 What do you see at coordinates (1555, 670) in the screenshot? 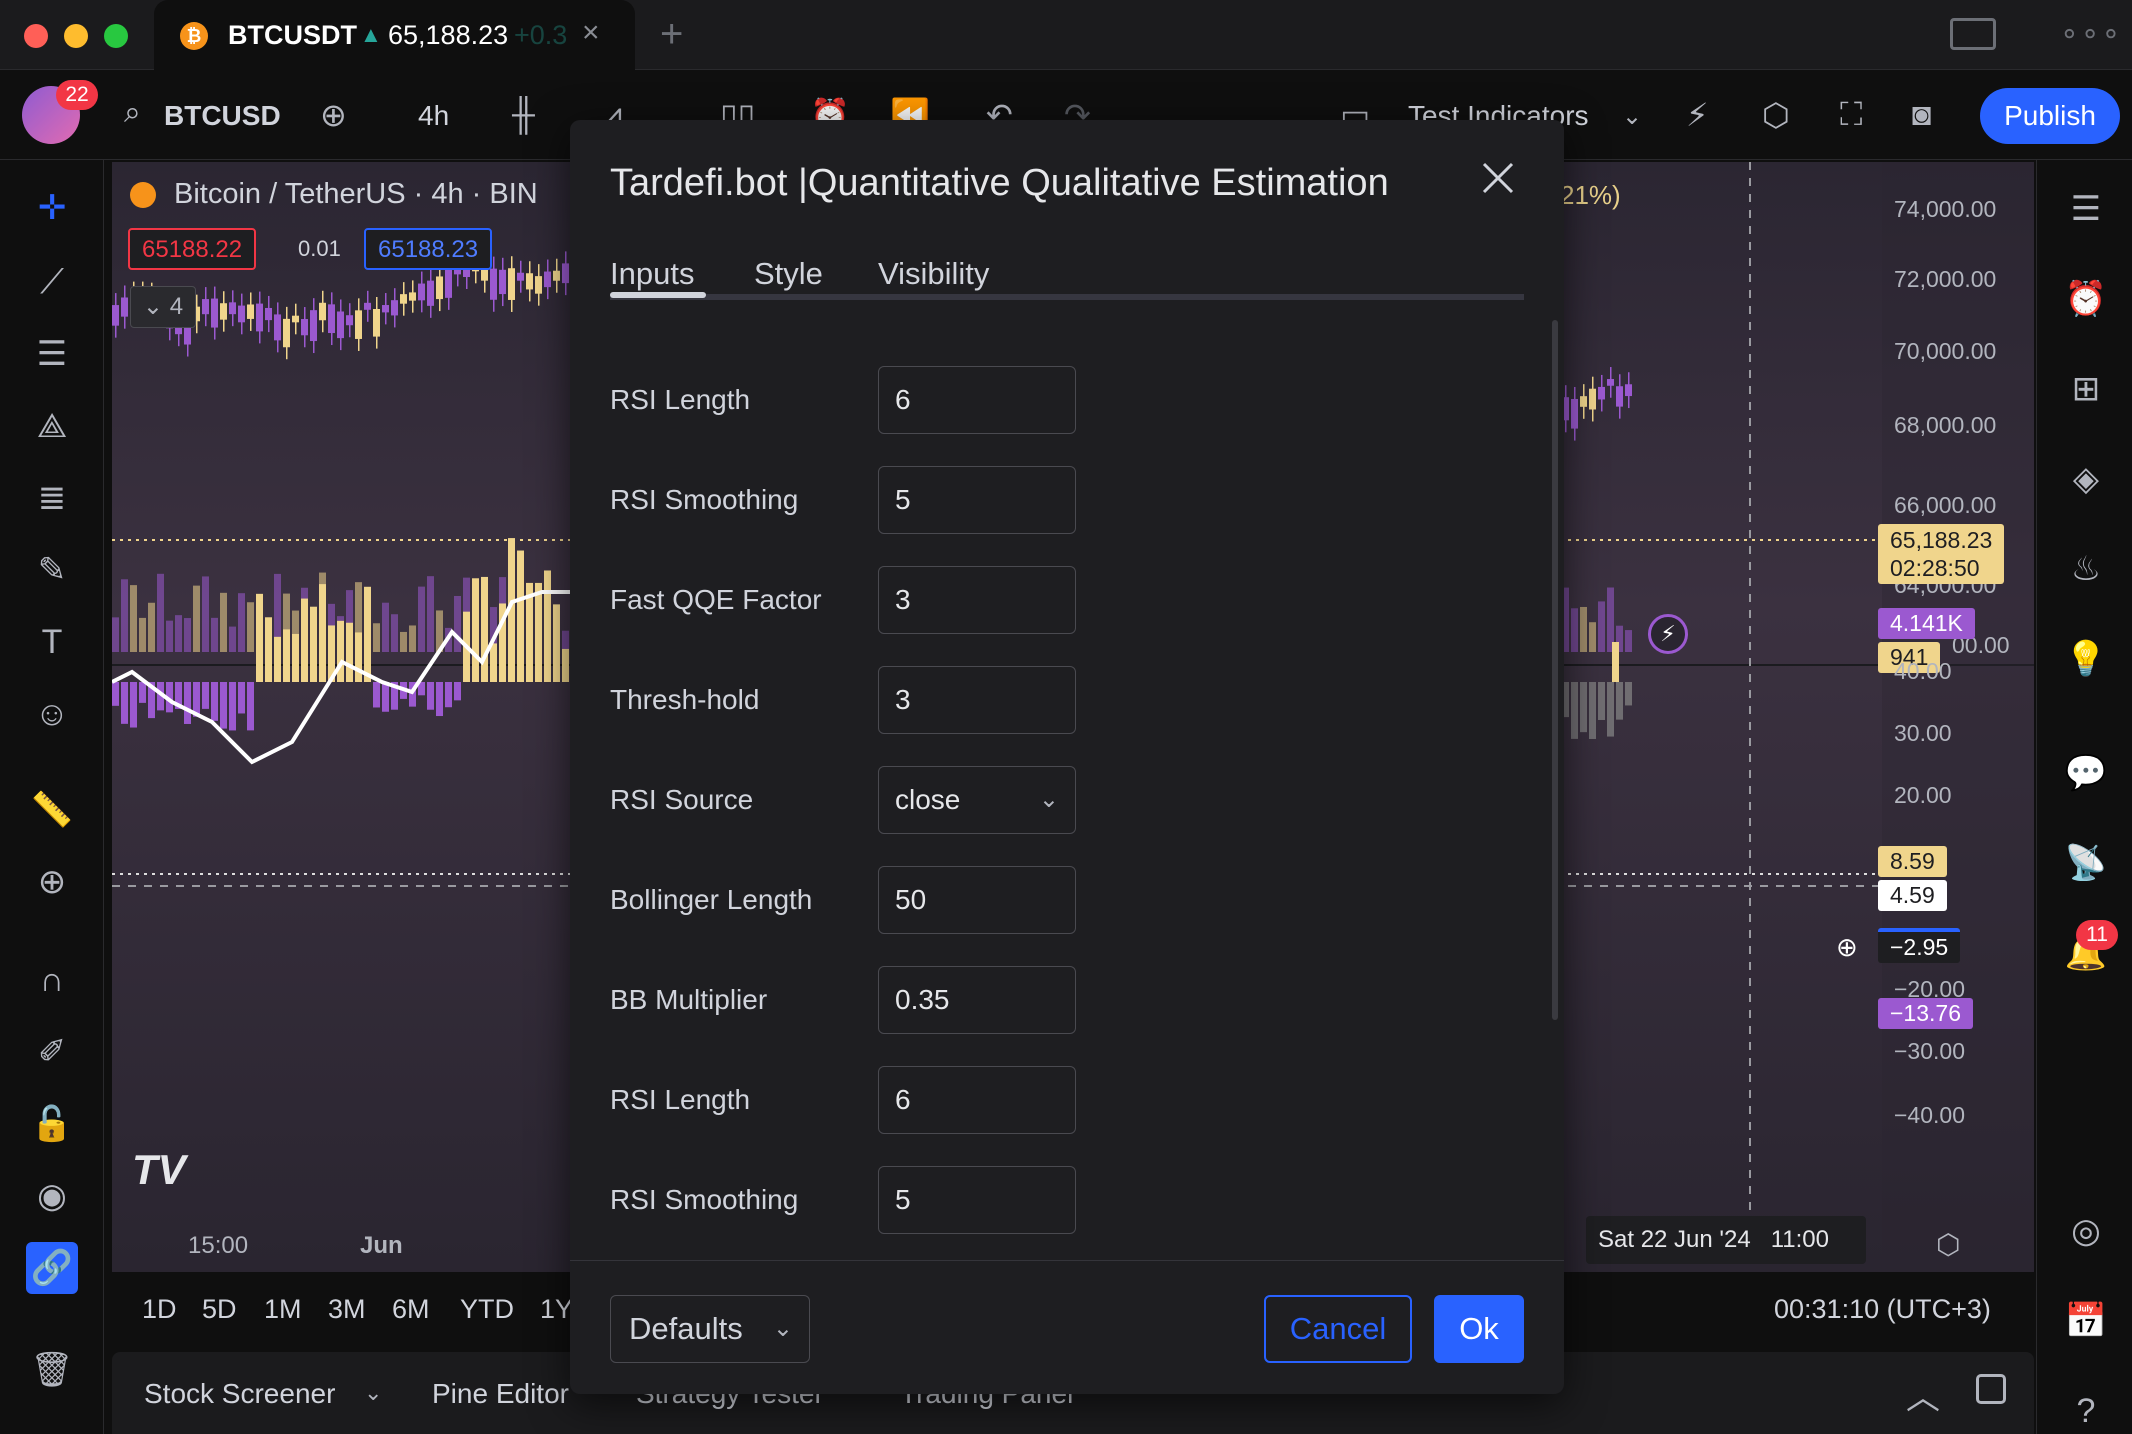
I see `dialog-scrollbar` at bounding box center [1555, 670].